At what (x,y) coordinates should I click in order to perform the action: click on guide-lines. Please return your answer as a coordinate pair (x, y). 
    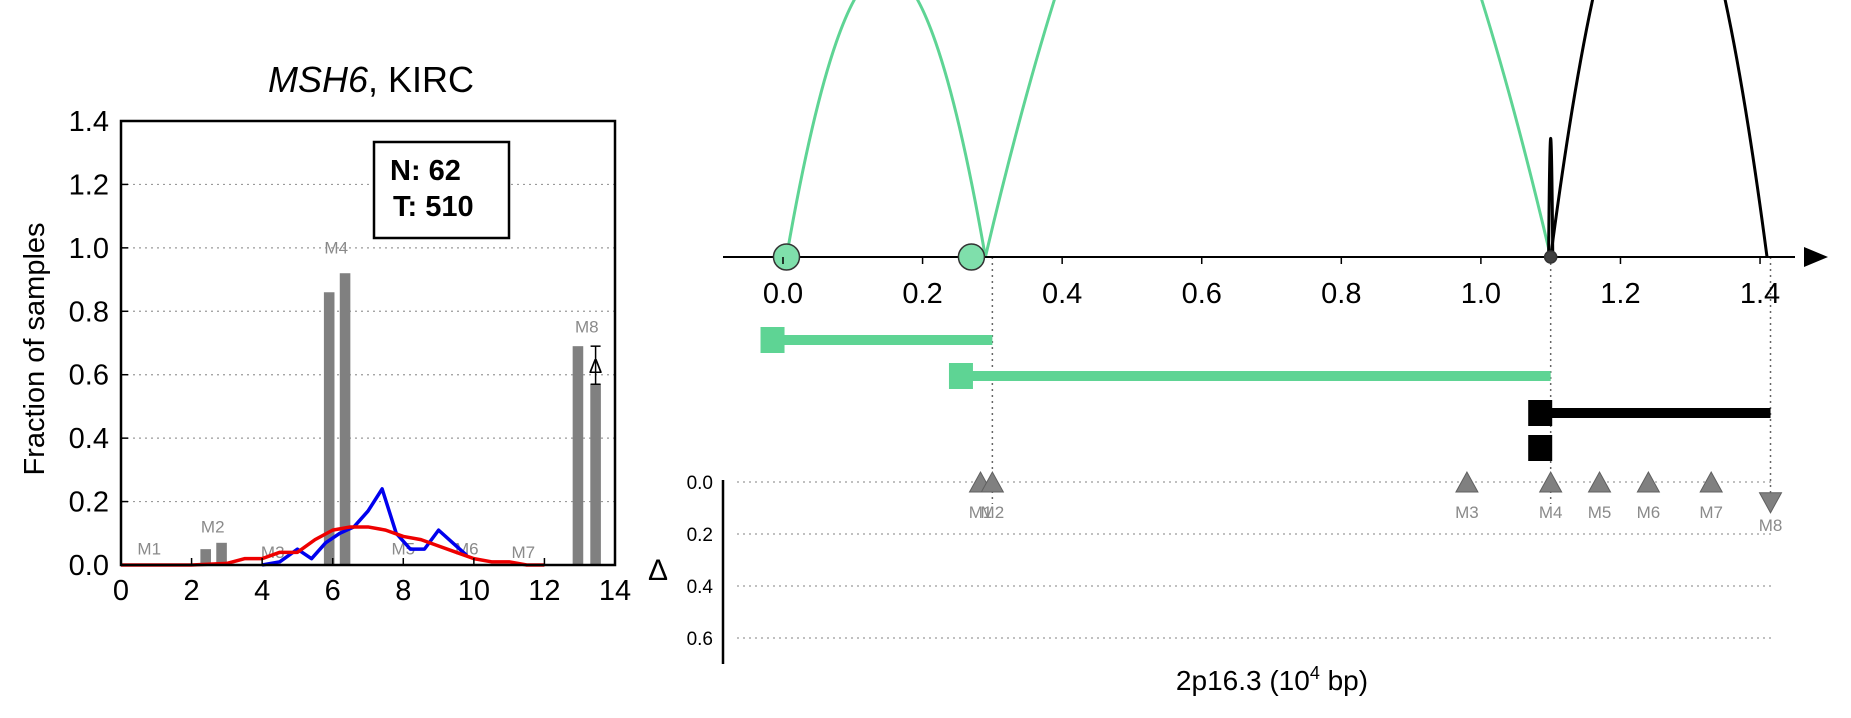
    Looking at the image, I should click on (1381, 380).